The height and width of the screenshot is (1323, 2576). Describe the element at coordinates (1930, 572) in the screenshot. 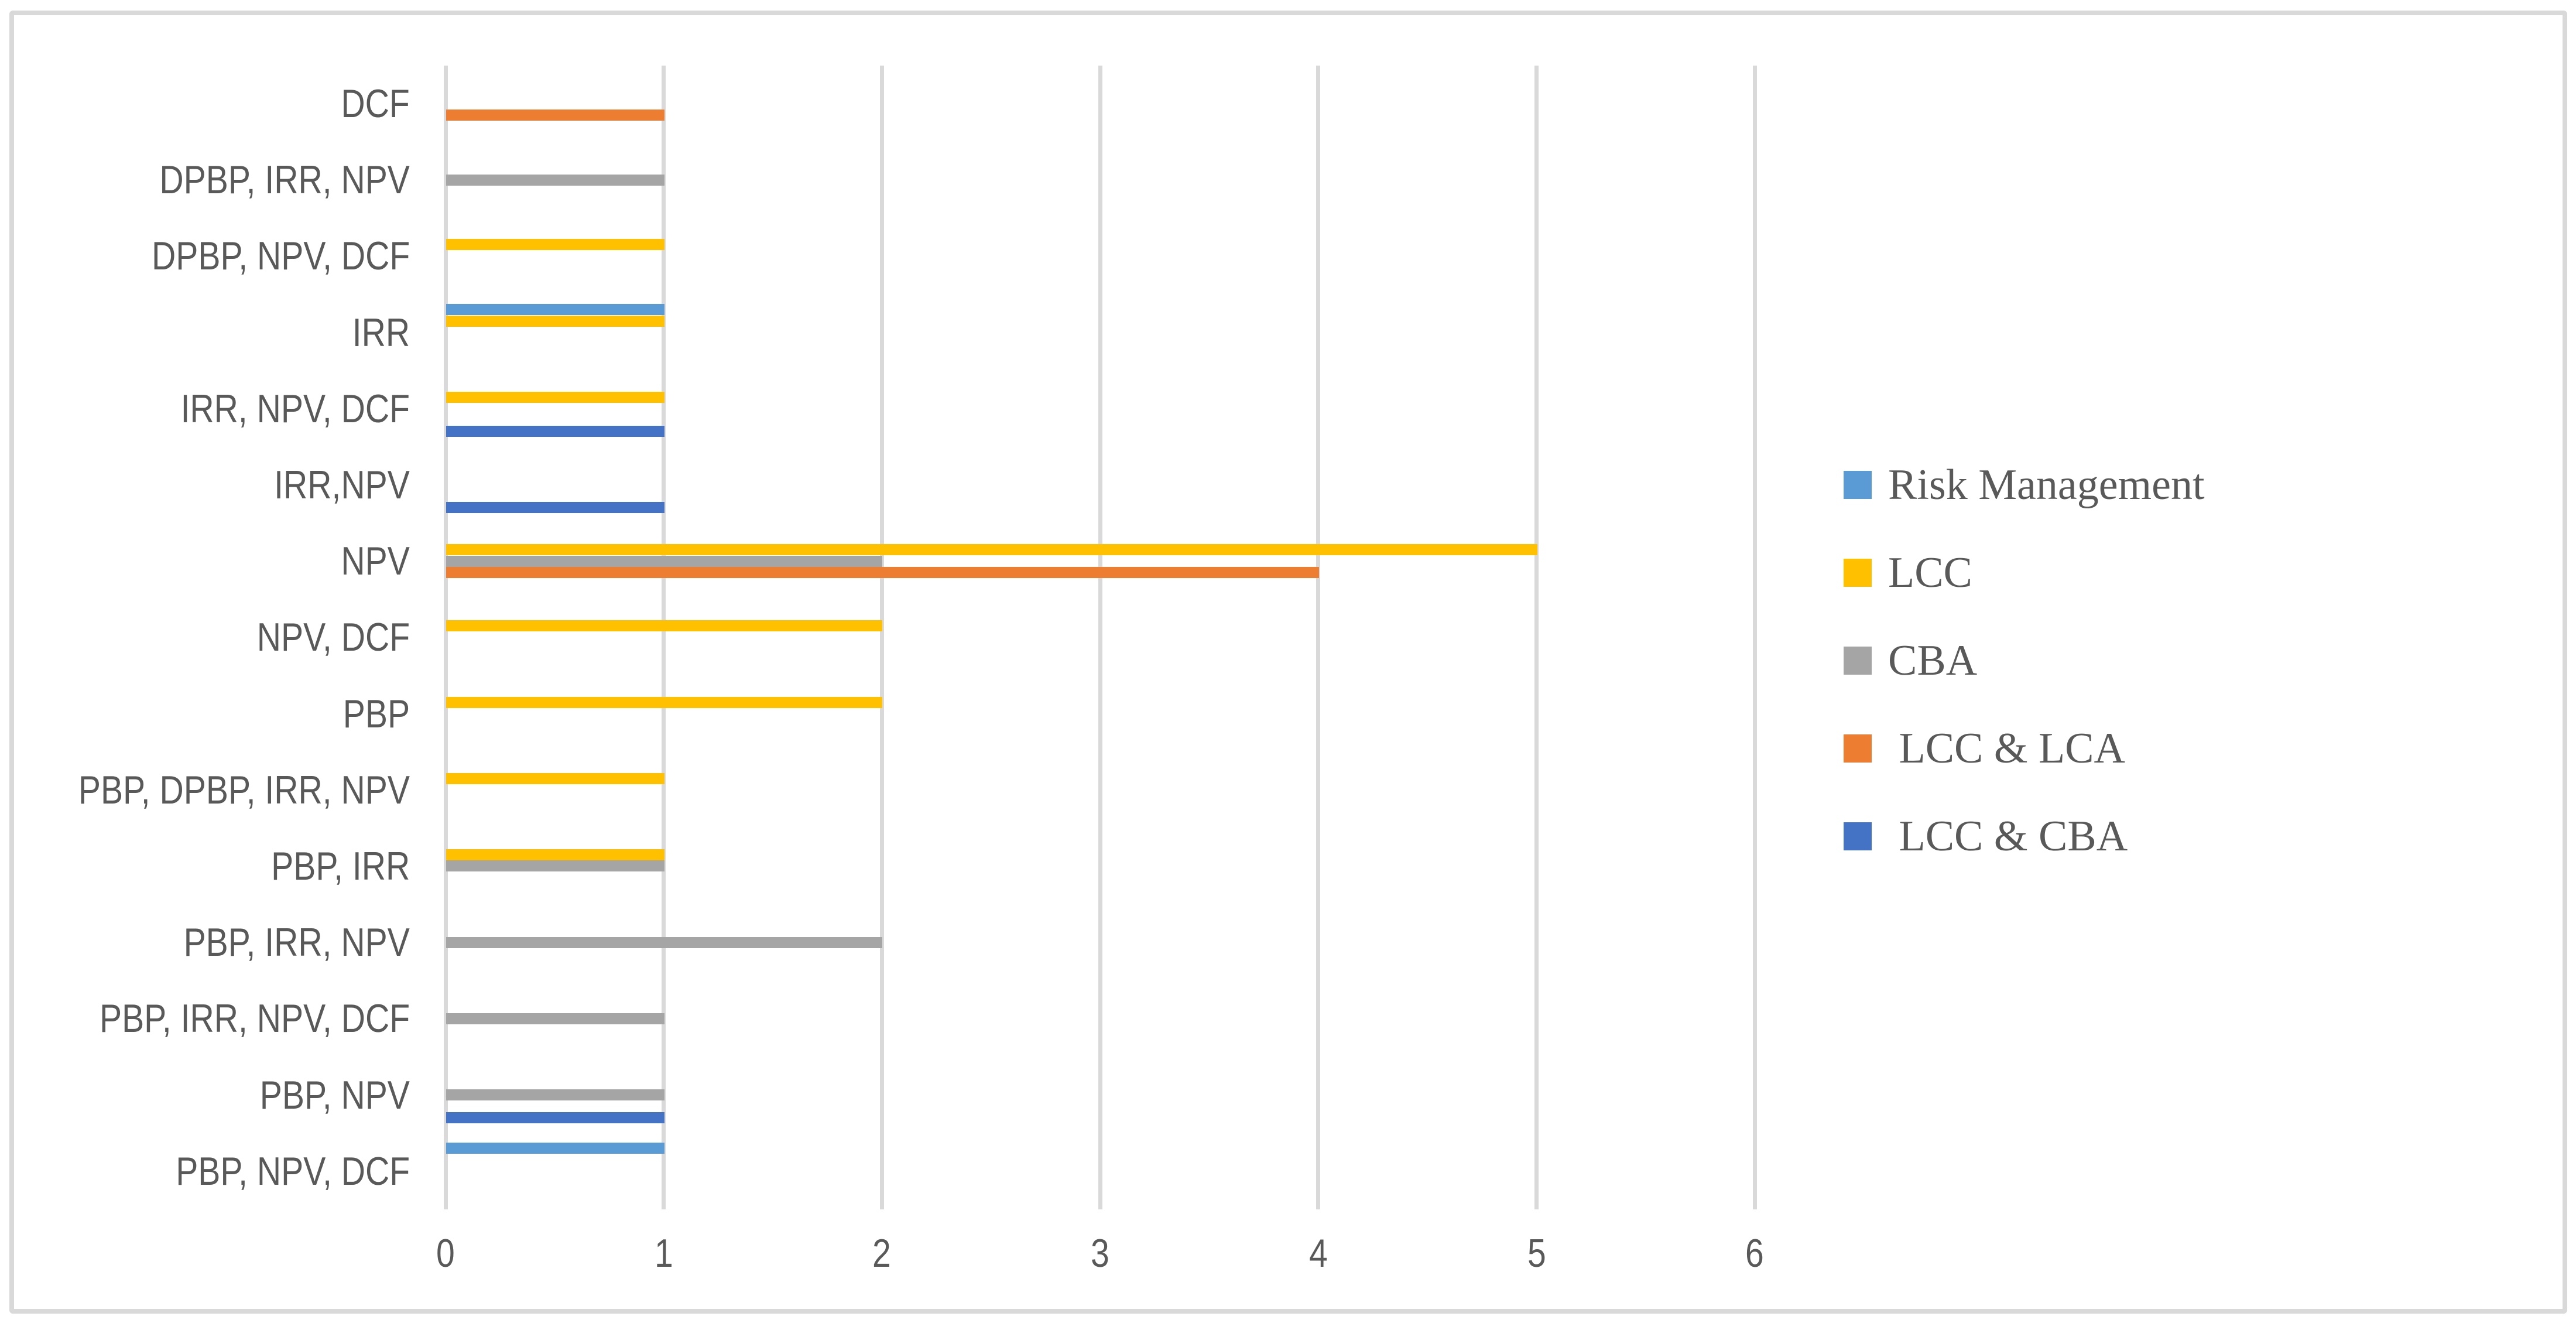

I see `legend-label: LCC` at that location.